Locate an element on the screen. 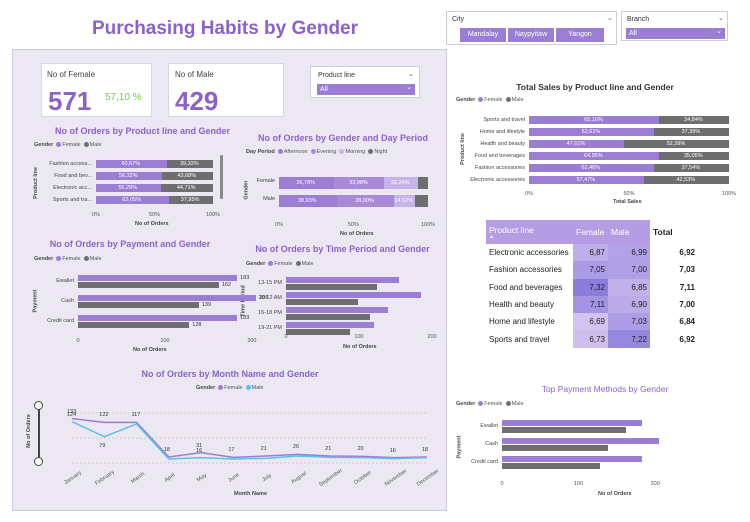 This screenshot has height=522, width=750. table-cell: 6,99 is located at coordinates (629, 253).